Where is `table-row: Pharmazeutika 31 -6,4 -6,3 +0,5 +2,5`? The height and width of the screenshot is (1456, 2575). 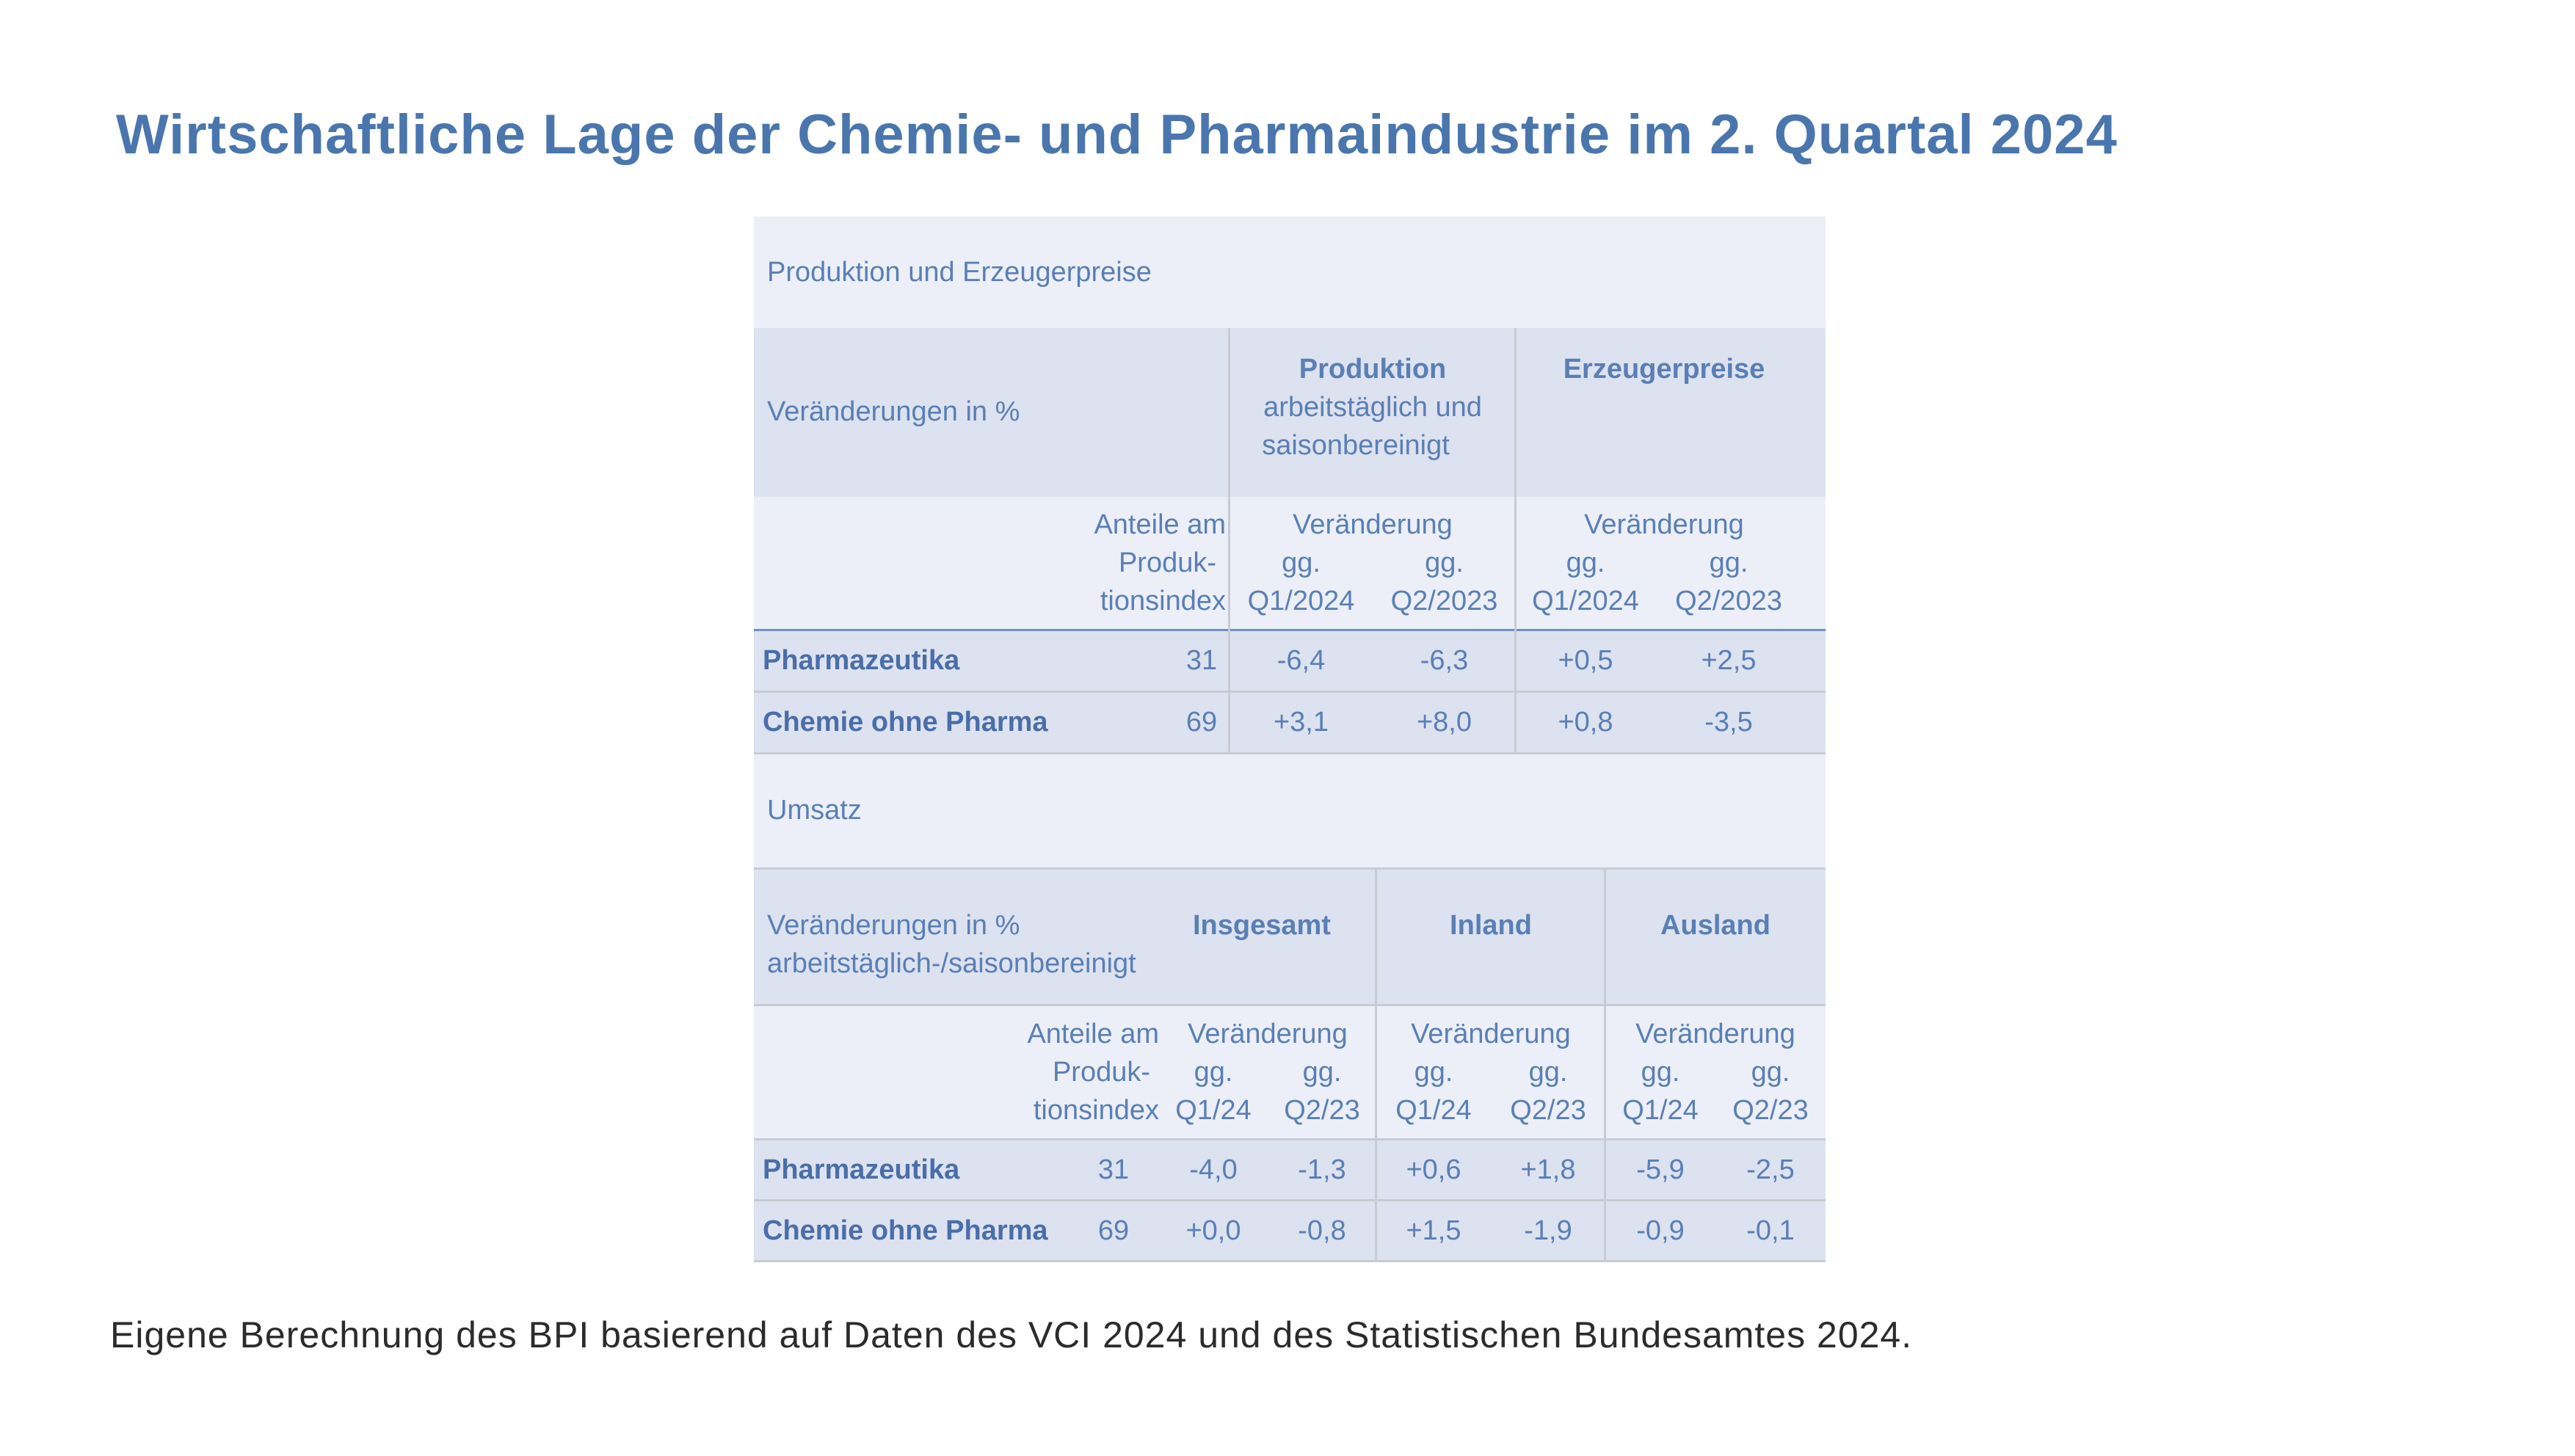
table-row: Pharmazeutika 31 -6,4 -6,3 +0,5 +2,5 is located at coordinates (1290, 662).